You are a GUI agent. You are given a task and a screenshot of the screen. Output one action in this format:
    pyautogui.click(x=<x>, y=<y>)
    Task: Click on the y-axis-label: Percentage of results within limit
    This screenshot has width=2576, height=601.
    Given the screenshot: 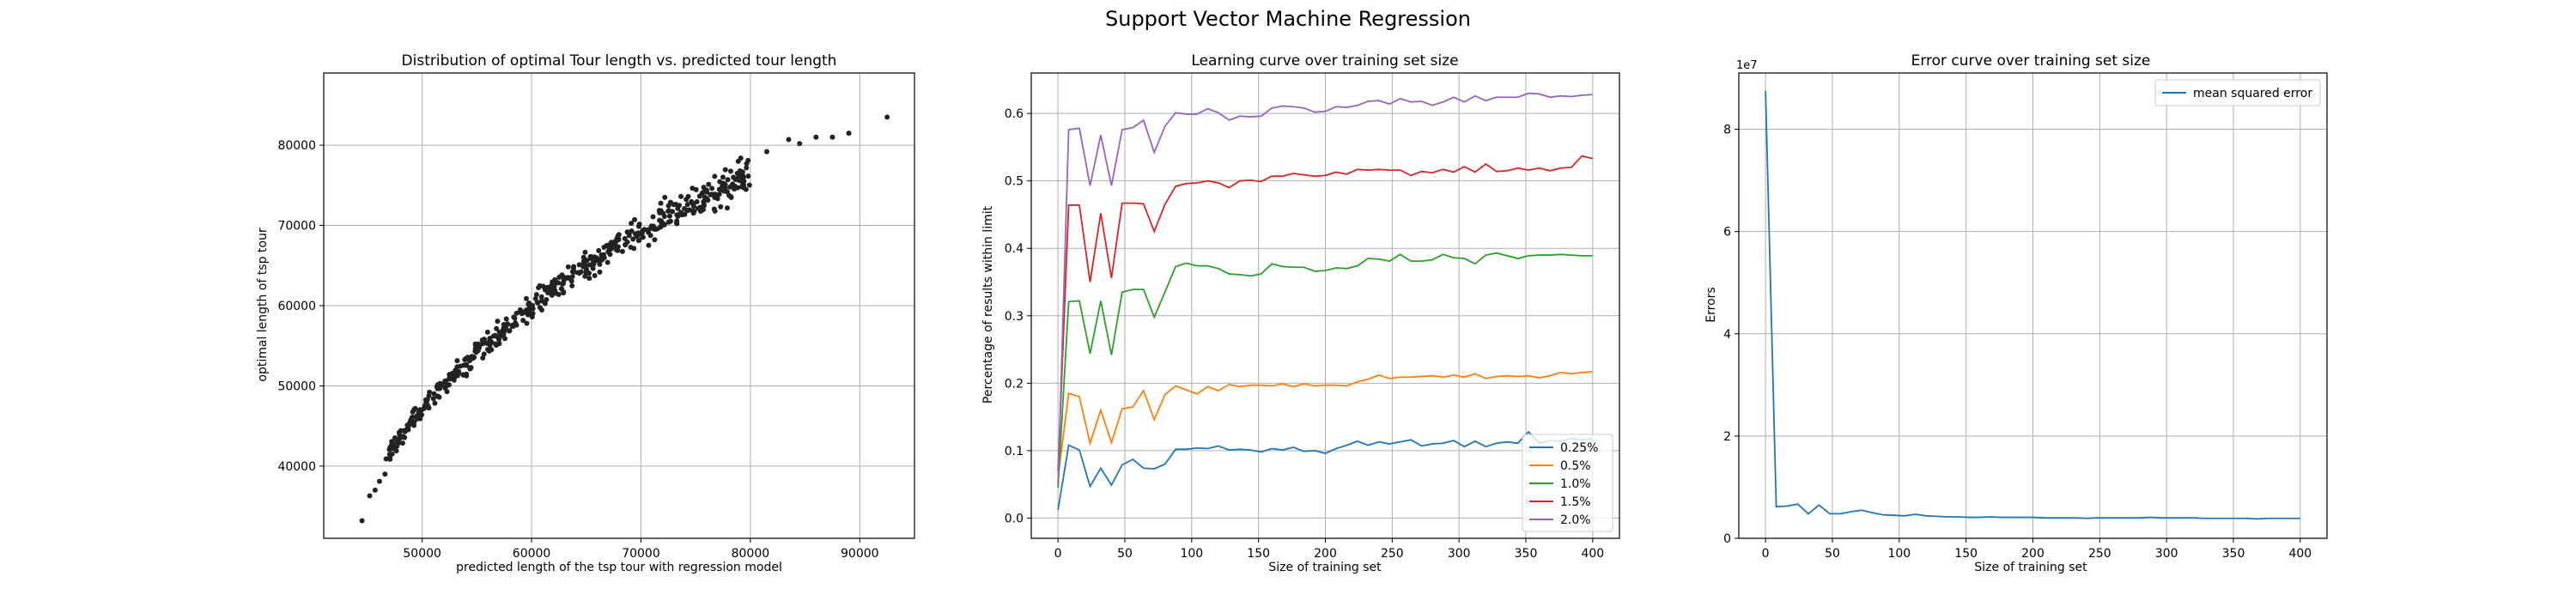 What is the action you would take?
    pyautogui.click(x=988, y=304)
    